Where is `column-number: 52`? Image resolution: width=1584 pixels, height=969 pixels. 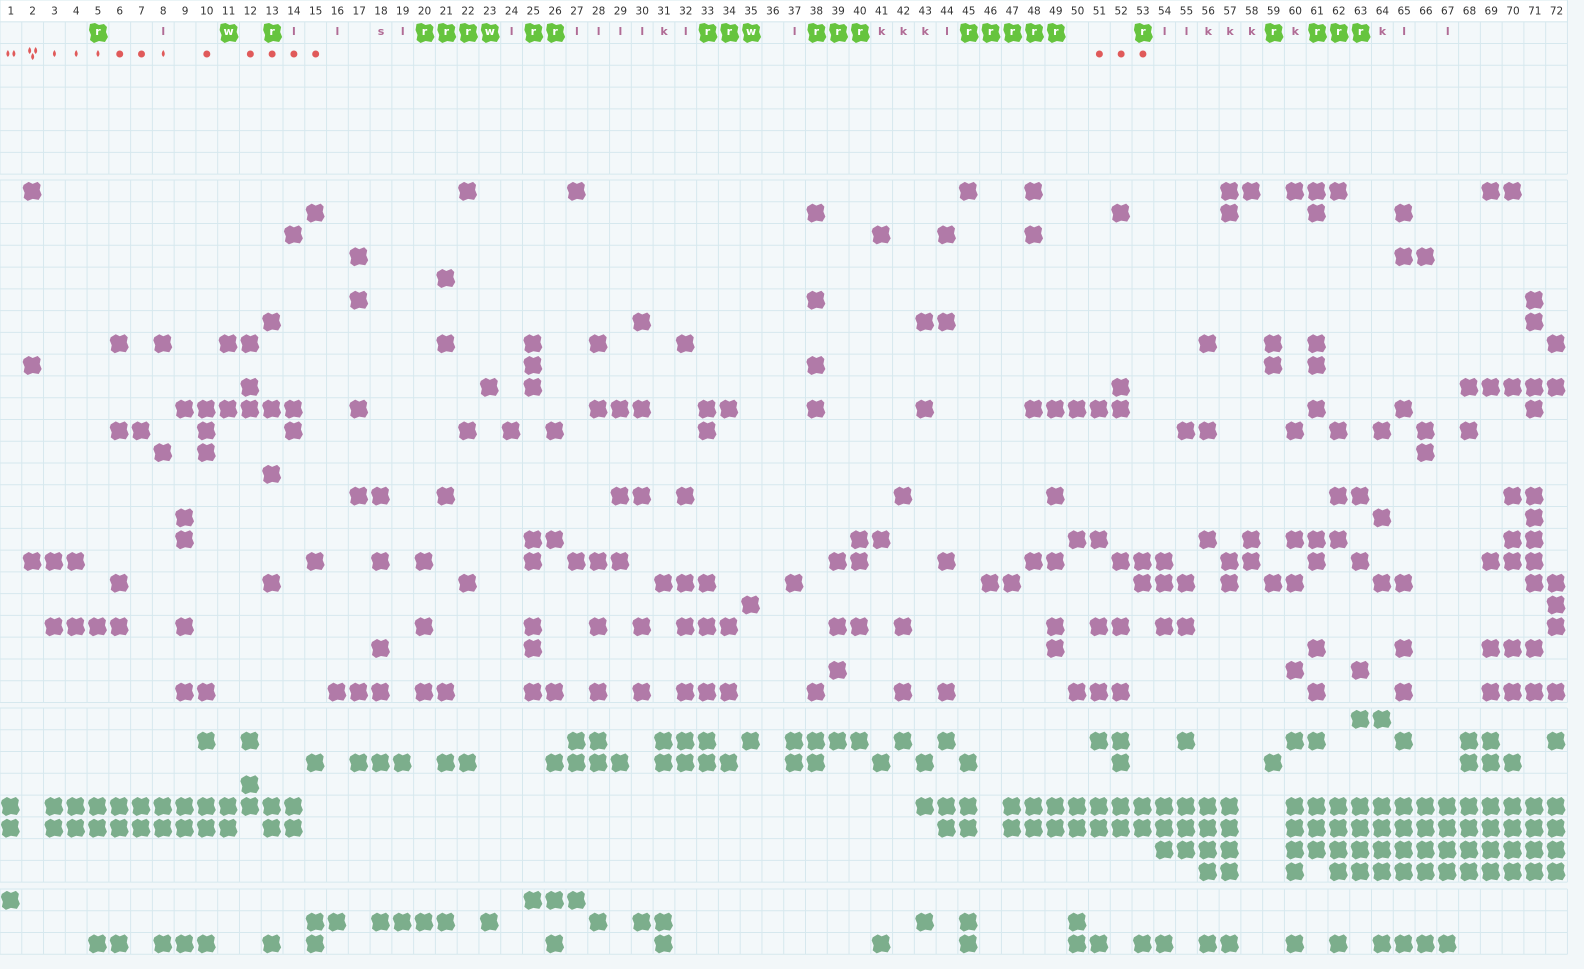
column-number: 52 is located at coordinates (1120, 12).